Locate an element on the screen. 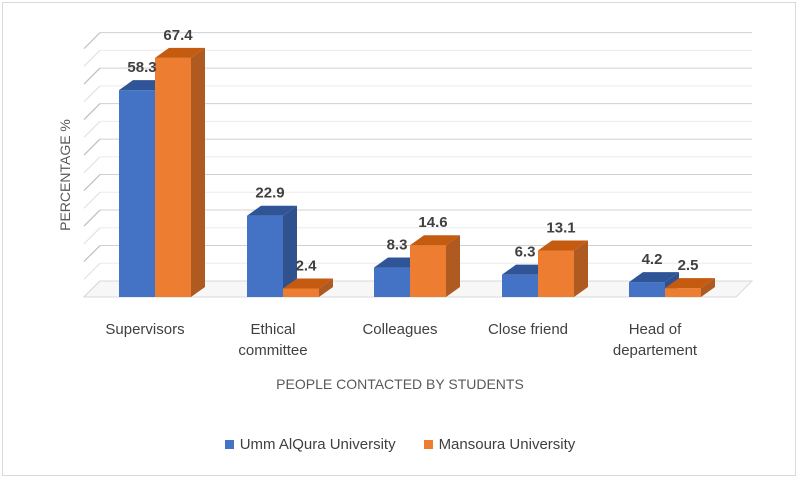 The height and width of the screenshot is (480, 800). data-label: 4.2 is located at coordinates (652, 259).